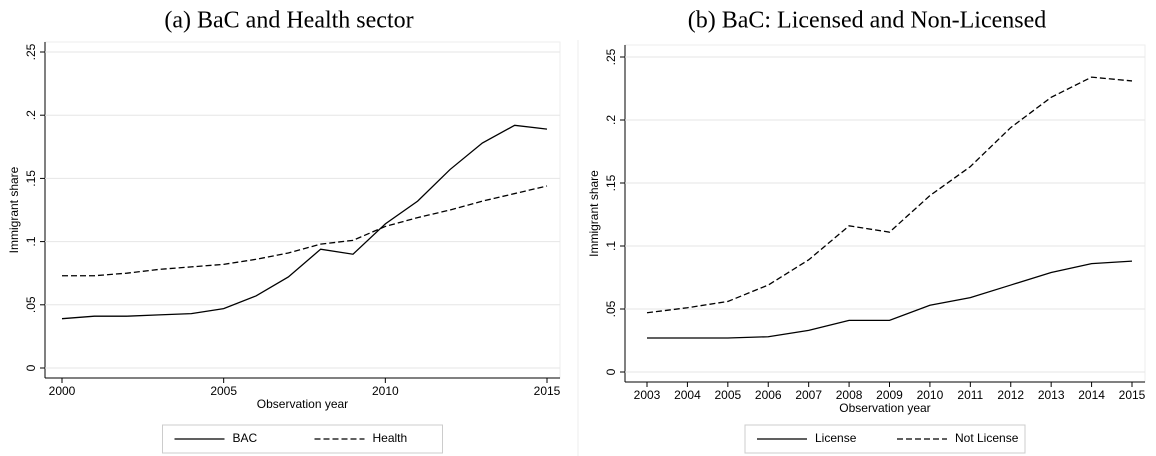 The width and height of the screenshot is (1156, 456). What do you see at coordinates (1091, 395) in the screenshot?
I see `x-tick-label: 2014` at bounding box center [1091, 395].